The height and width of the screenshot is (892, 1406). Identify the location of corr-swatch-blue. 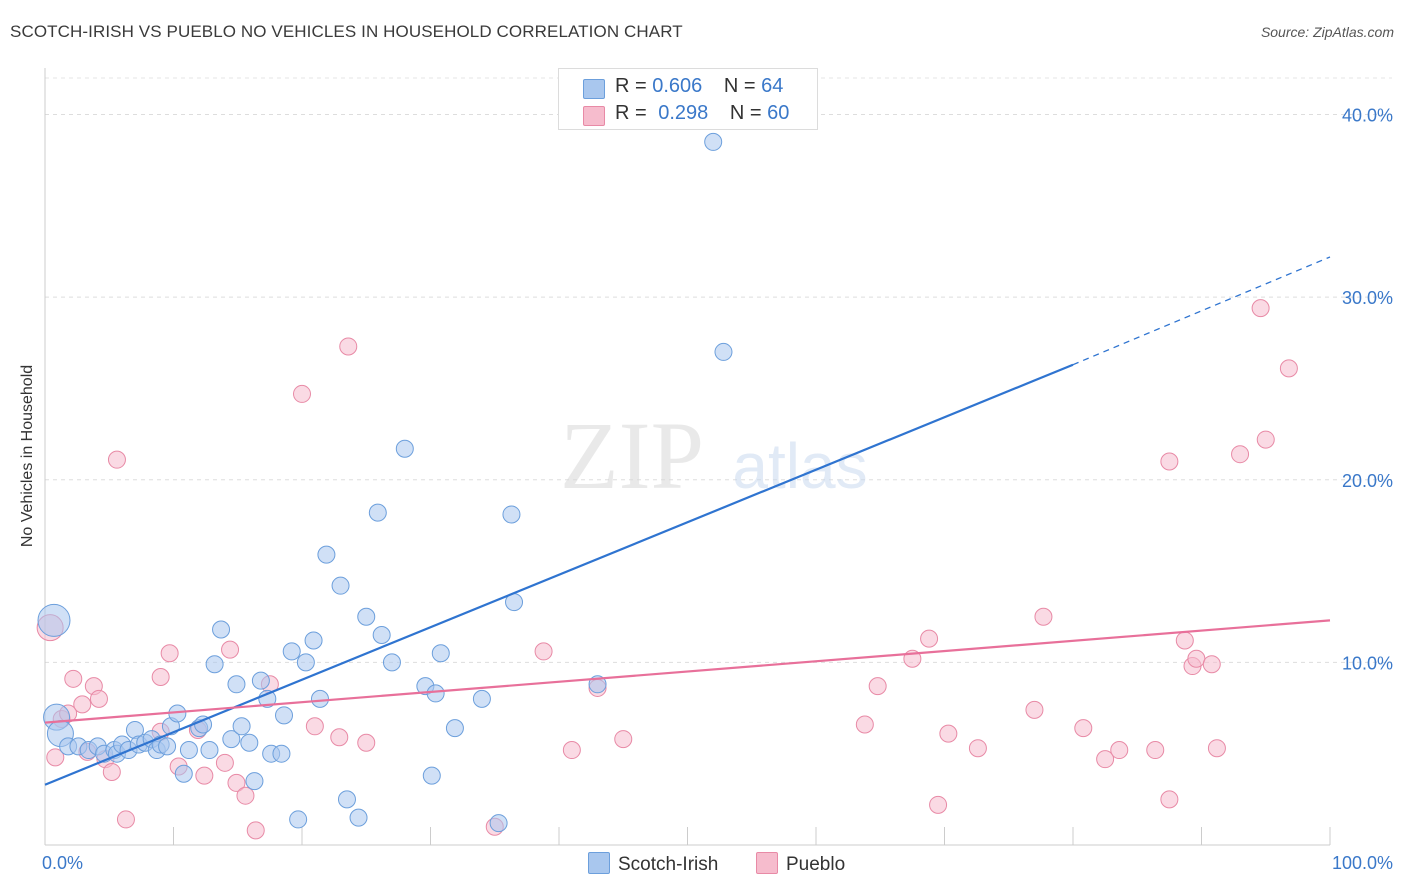
(594, 89).